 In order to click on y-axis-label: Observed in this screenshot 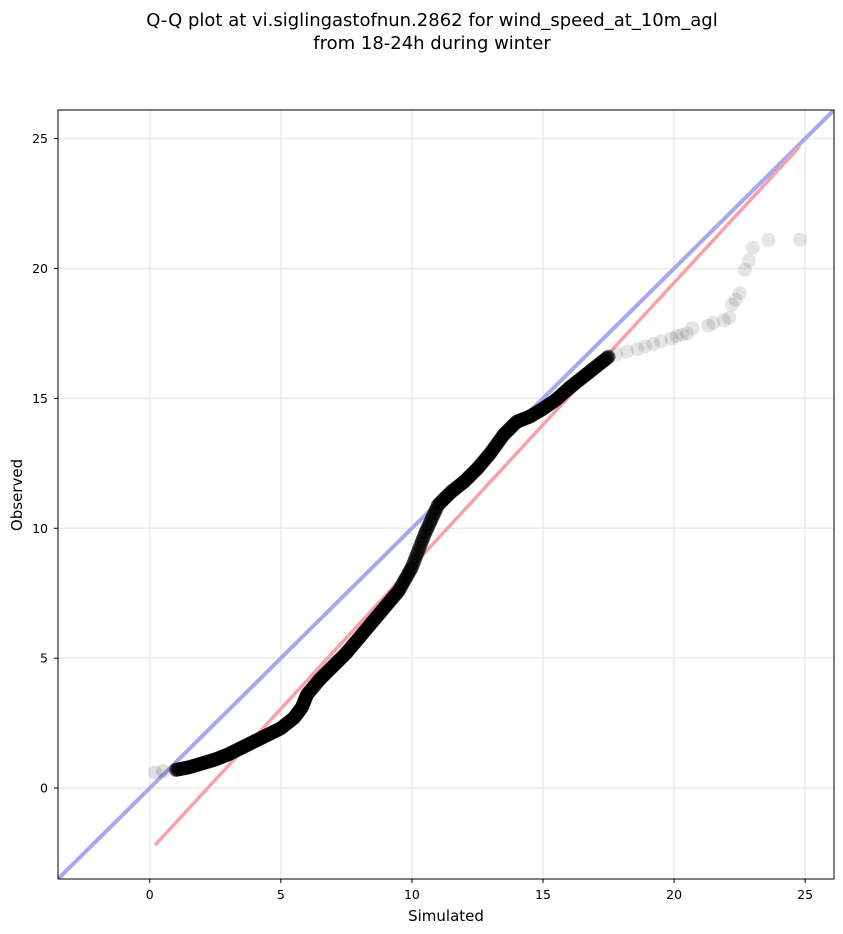, I will do `click(17, 495)`.